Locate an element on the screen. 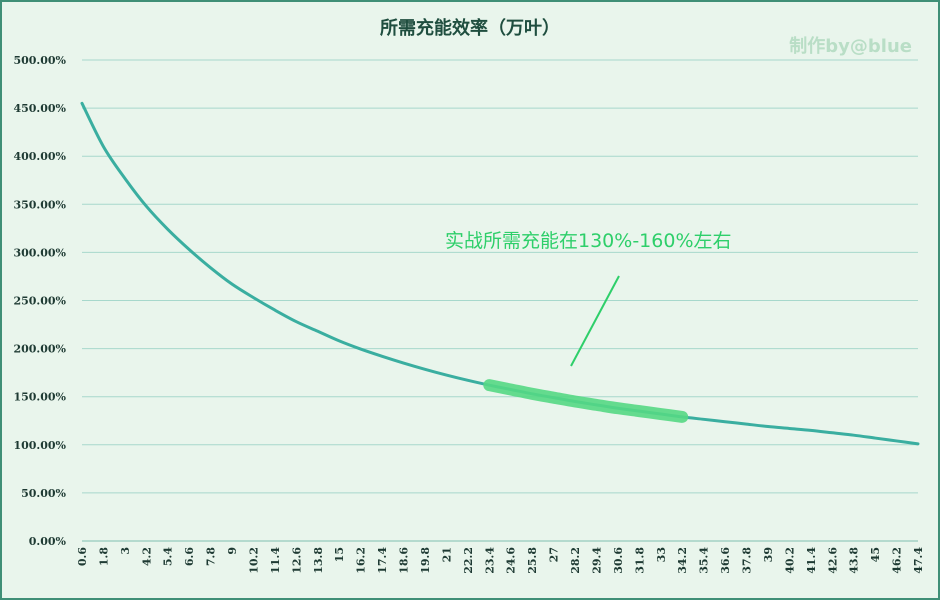 The width and height of the screenshot is (940, 600). x-tick-label: 3 is located at coordinates (125, 551).